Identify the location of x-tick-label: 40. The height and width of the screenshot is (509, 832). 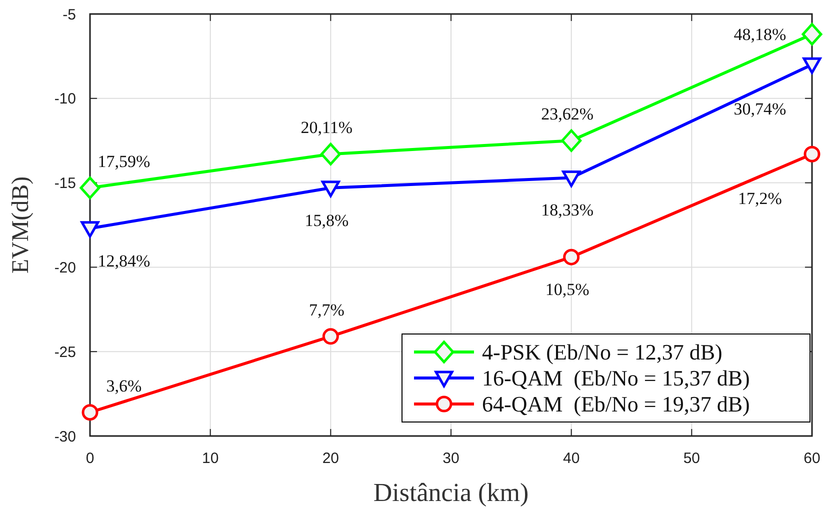
(571, 458).